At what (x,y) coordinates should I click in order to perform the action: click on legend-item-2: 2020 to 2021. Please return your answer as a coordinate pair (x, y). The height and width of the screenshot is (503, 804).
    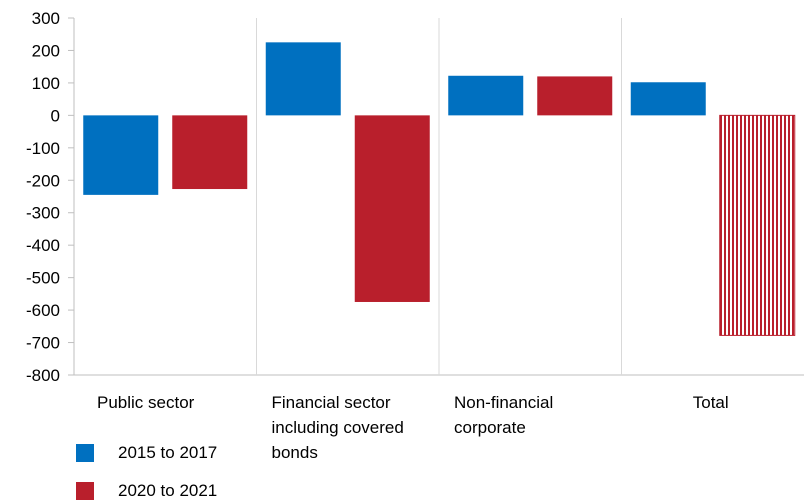
    Looking at the image, I should click on (146, 491).